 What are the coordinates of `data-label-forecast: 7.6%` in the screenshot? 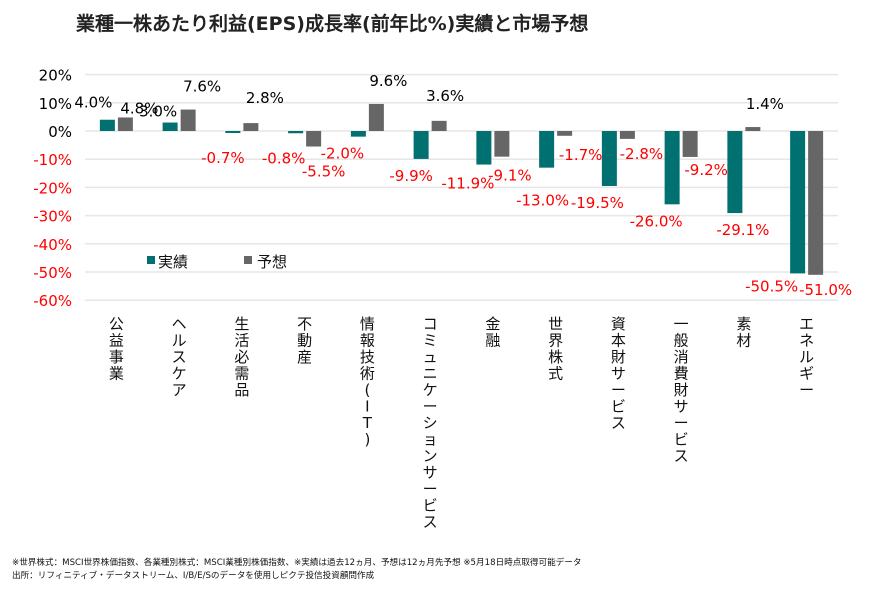 It's located at (202, 87).